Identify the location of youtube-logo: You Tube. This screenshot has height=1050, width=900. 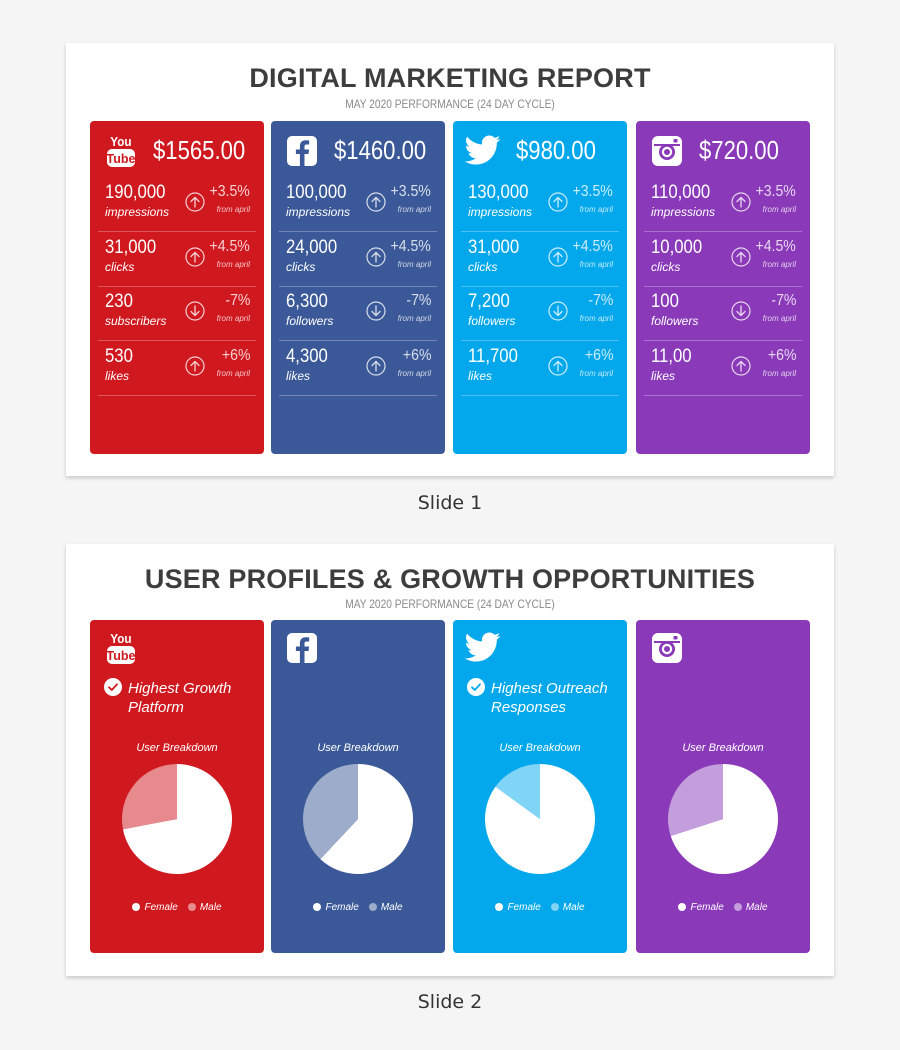
(121, 648).